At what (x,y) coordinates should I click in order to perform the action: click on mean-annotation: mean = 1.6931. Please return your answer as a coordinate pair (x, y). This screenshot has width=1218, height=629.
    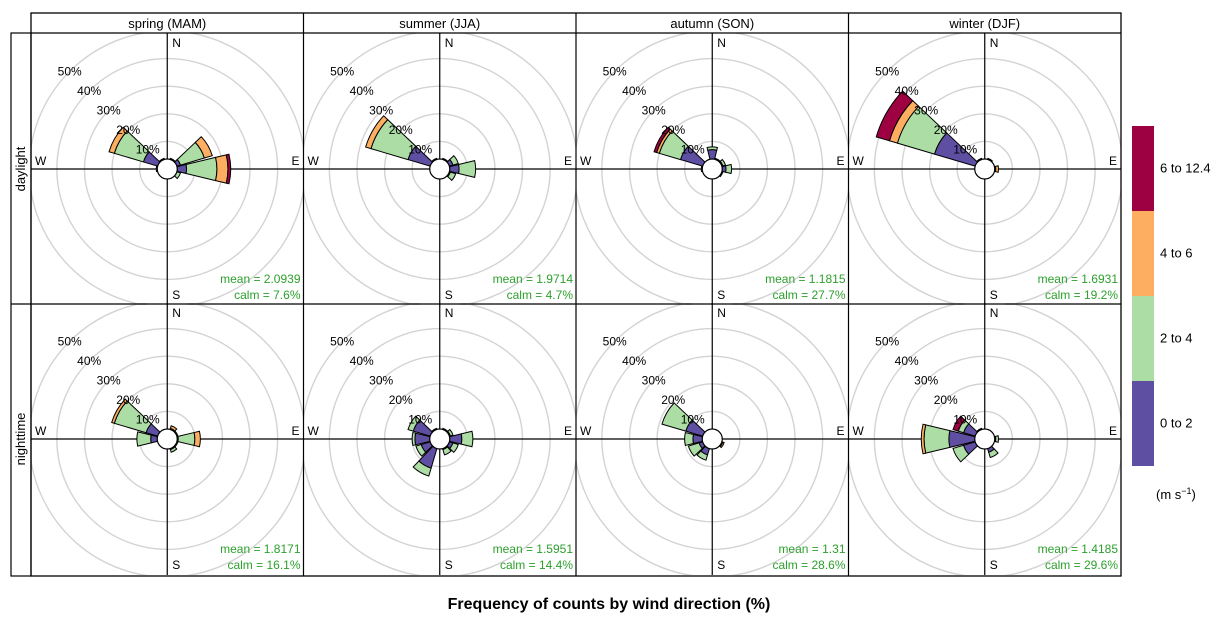
    Looking at the image, I should click on (1078, 279).